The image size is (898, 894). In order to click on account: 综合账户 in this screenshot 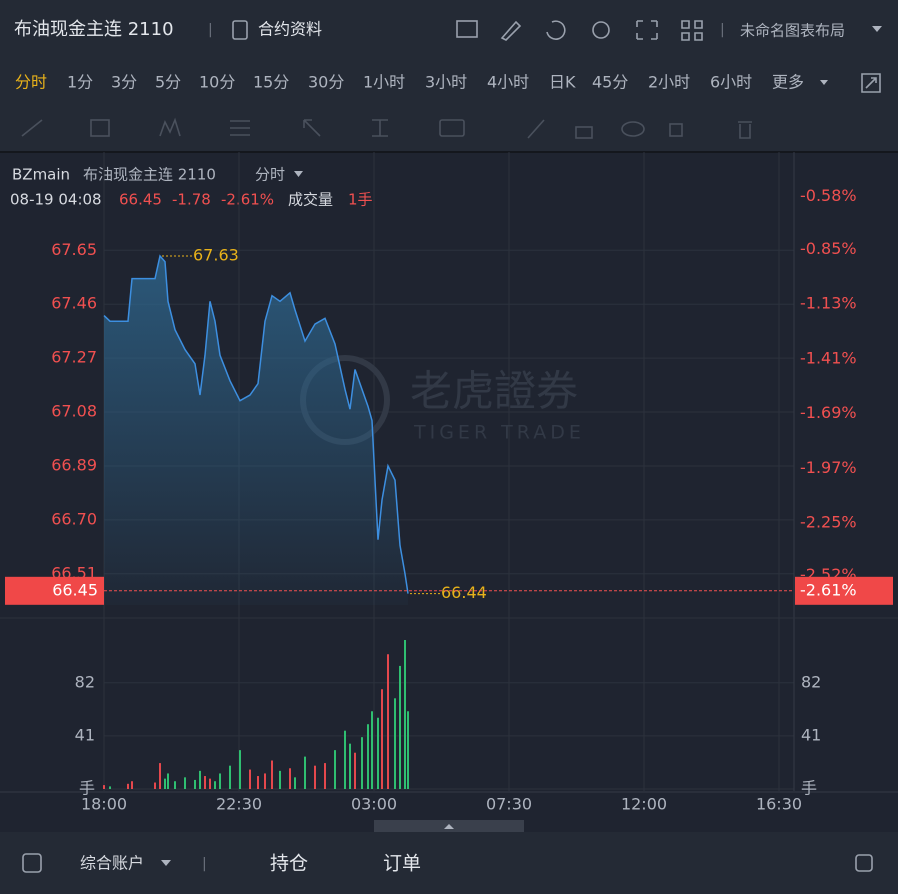, I will do `click(112, 863)`.